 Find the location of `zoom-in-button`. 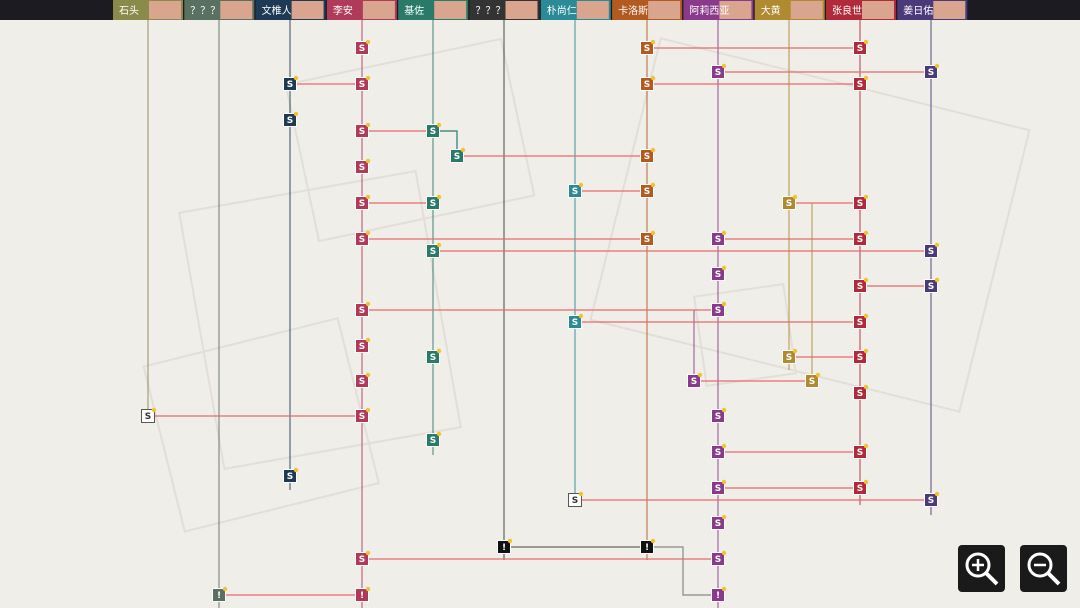

zoom-in-button is located at coordinates (981, 568).